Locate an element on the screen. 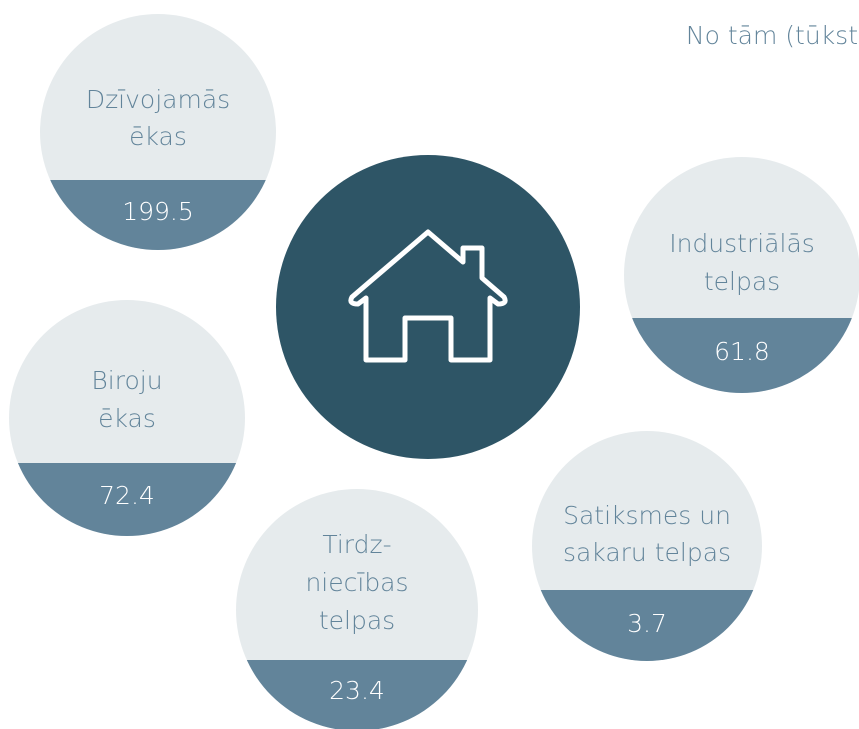 Image resolution: width=859 pixels, height=729 pixels. item-label: sakaru telpas is located at coordinates (647, 552).